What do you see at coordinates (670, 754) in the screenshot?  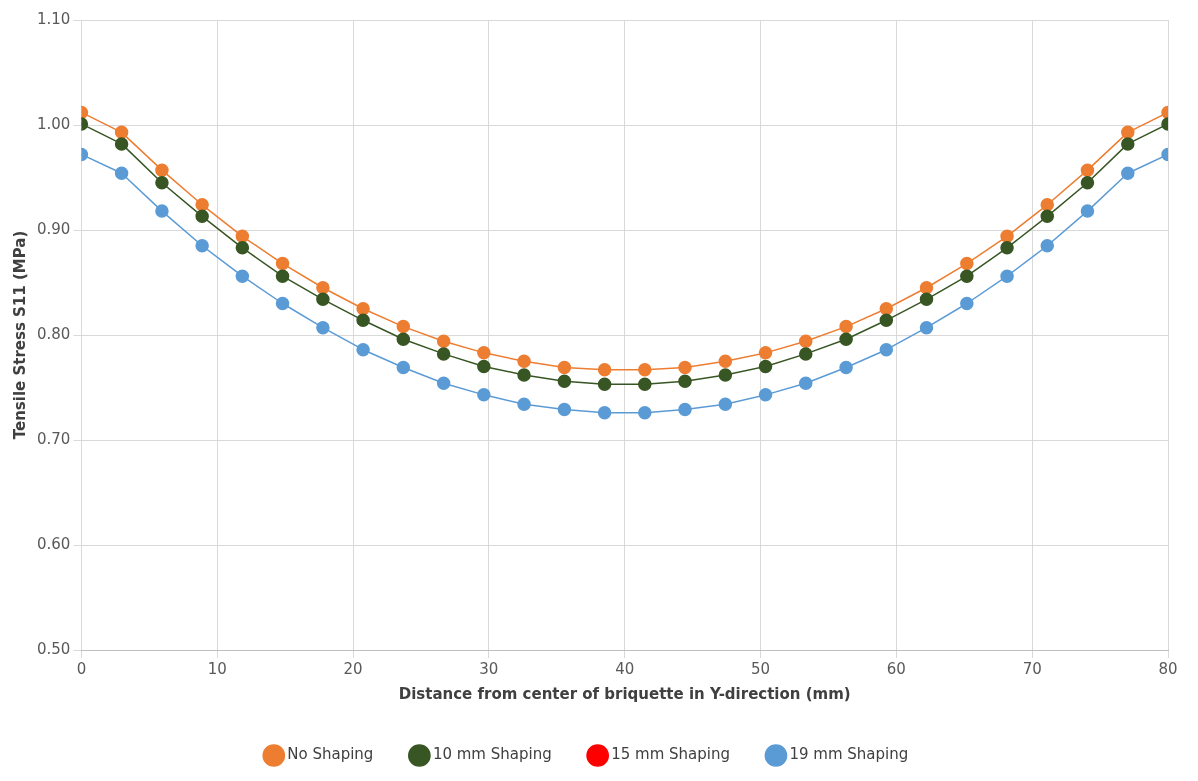 I see `legend-label: 15 mm Shaping` at bounding box center [670, 754].